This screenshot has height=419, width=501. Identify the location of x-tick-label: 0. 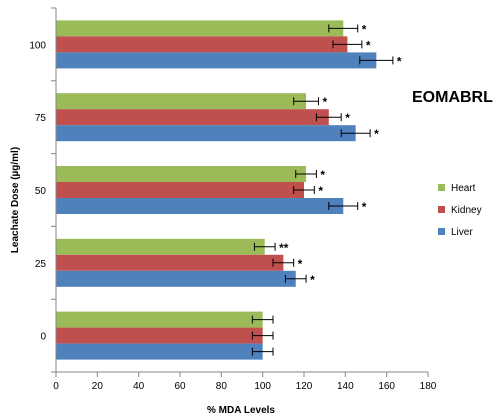
(56, 386).